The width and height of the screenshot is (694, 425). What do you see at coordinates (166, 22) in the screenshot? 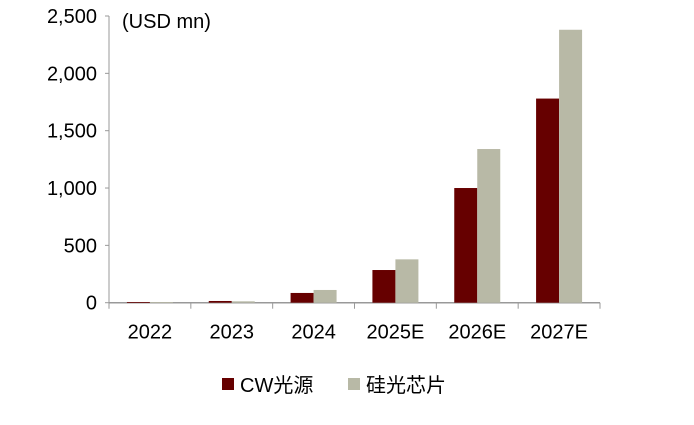
I see `unit-label: (USD mn)` at bounding box center [166, 22].